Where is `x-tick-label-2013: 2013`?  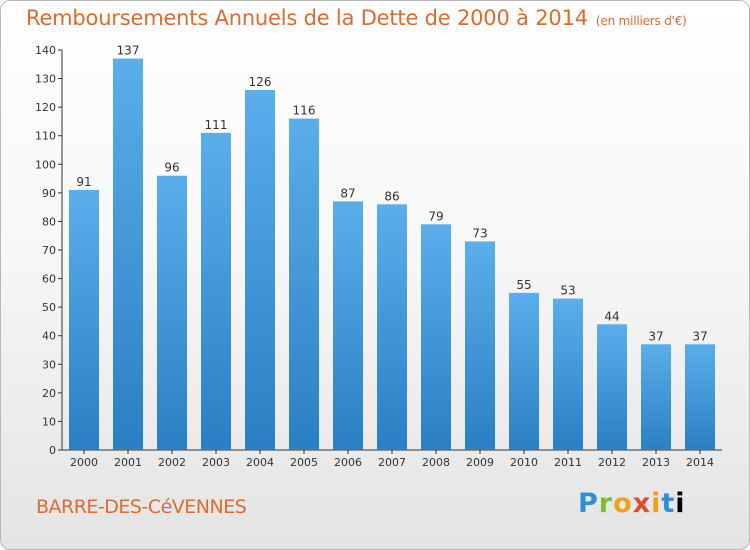 x-tick-label-2013: 2013 is located at coordinates (656, 462).